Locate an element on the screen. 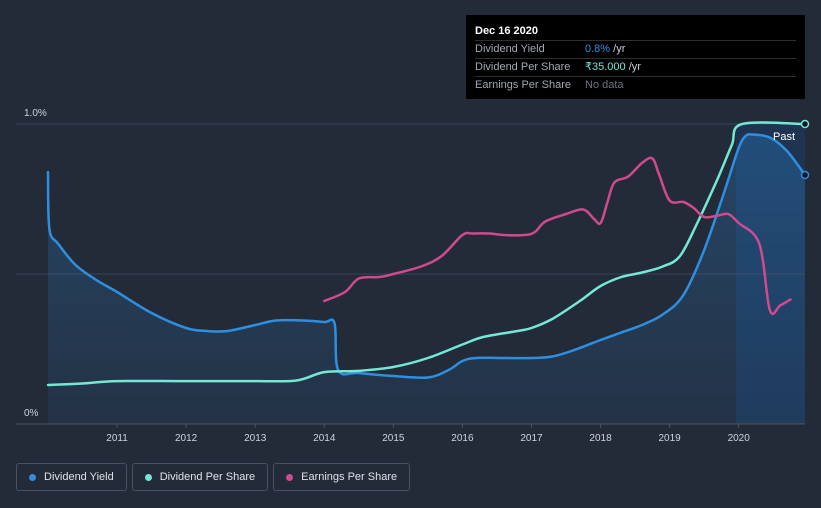  x-tick-label: 2019 is located at coordinates (669, 438).